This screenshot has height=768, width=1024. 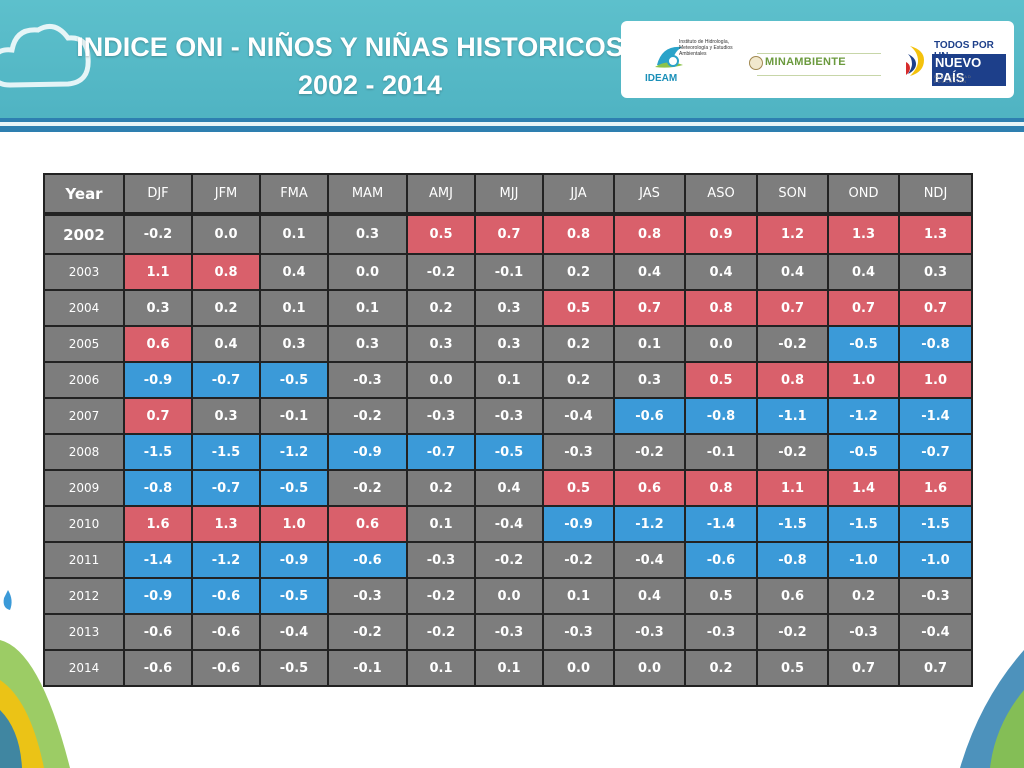 I want to click on oni-value-cell: 0.5, so click(x=792, y=668).